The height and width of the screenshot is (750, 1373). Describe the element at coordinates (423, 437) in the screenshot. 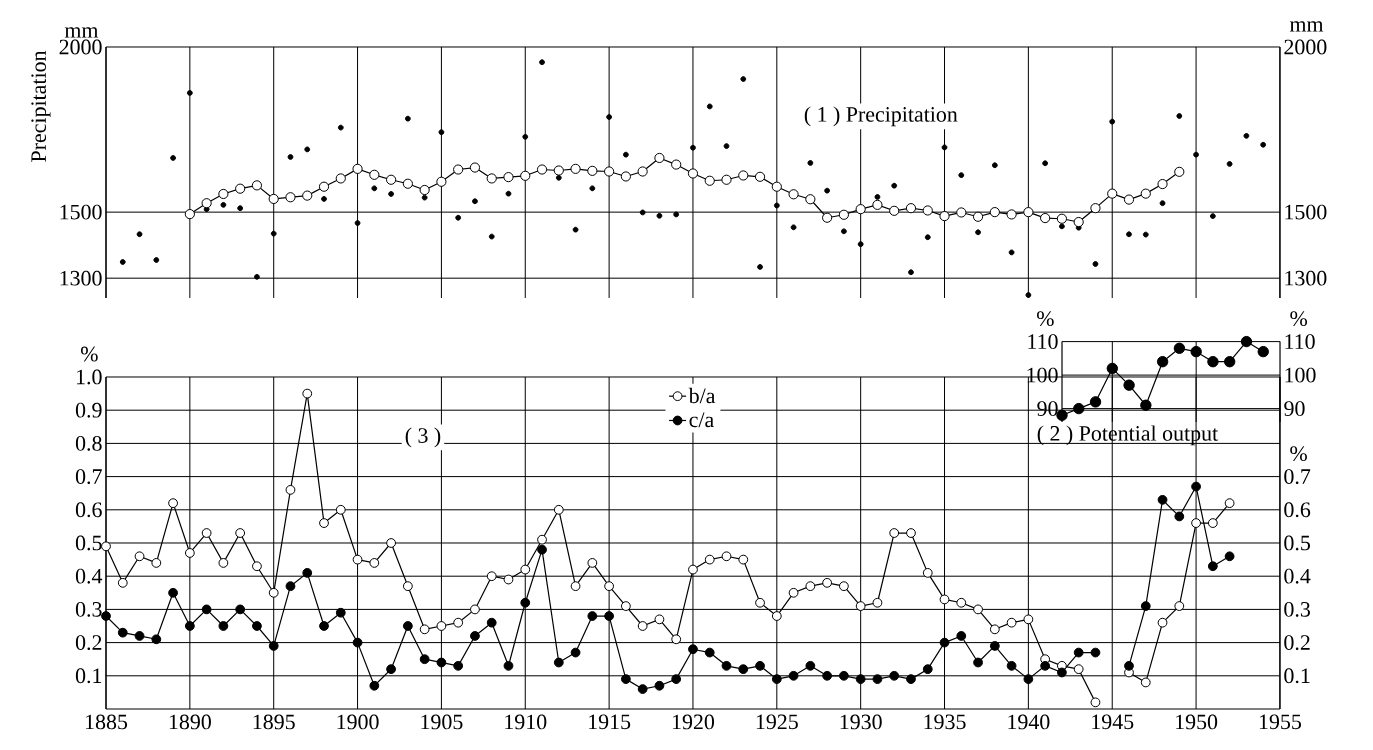

I see `text: ( 3 )` at that location.